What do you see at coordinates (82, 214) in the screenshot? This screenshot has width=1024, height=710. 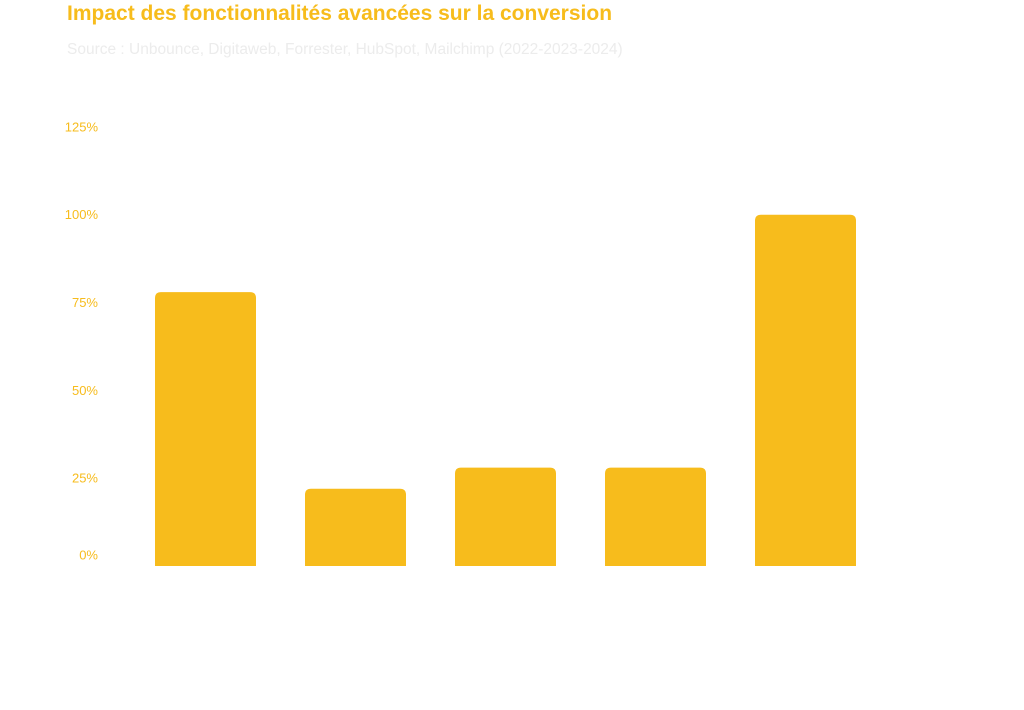 I see `y-tick-label: 100%` at bounding box center [82, 214].